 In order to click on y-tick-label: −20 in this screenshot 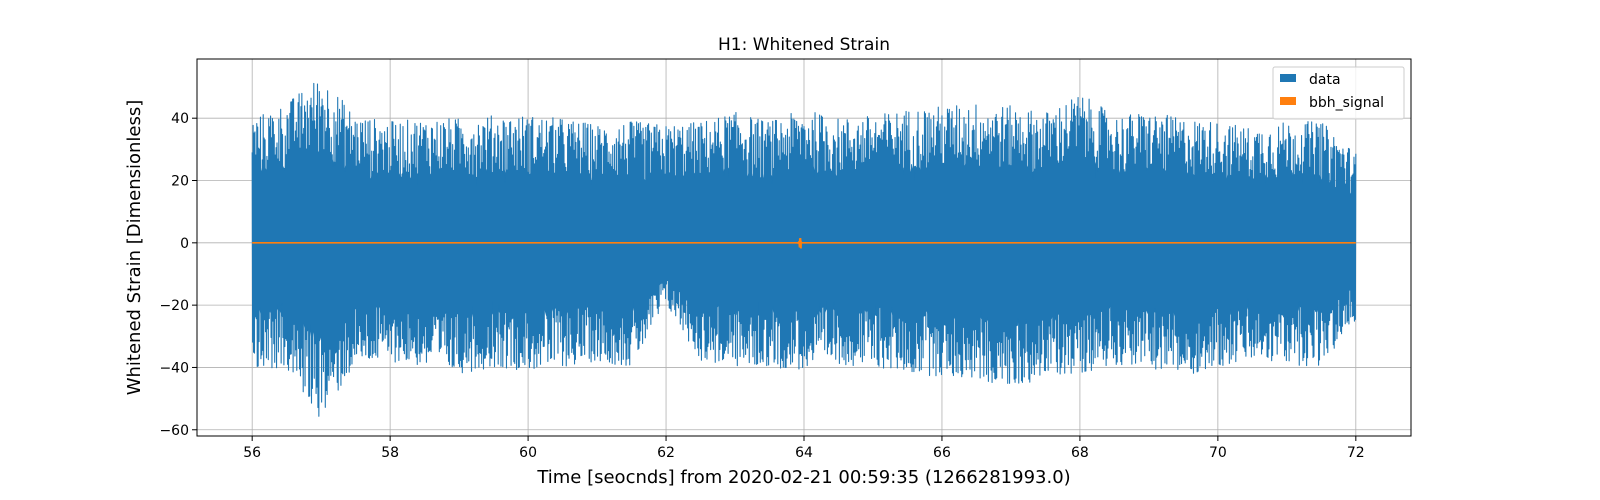, I will do `click(174, 306)`.